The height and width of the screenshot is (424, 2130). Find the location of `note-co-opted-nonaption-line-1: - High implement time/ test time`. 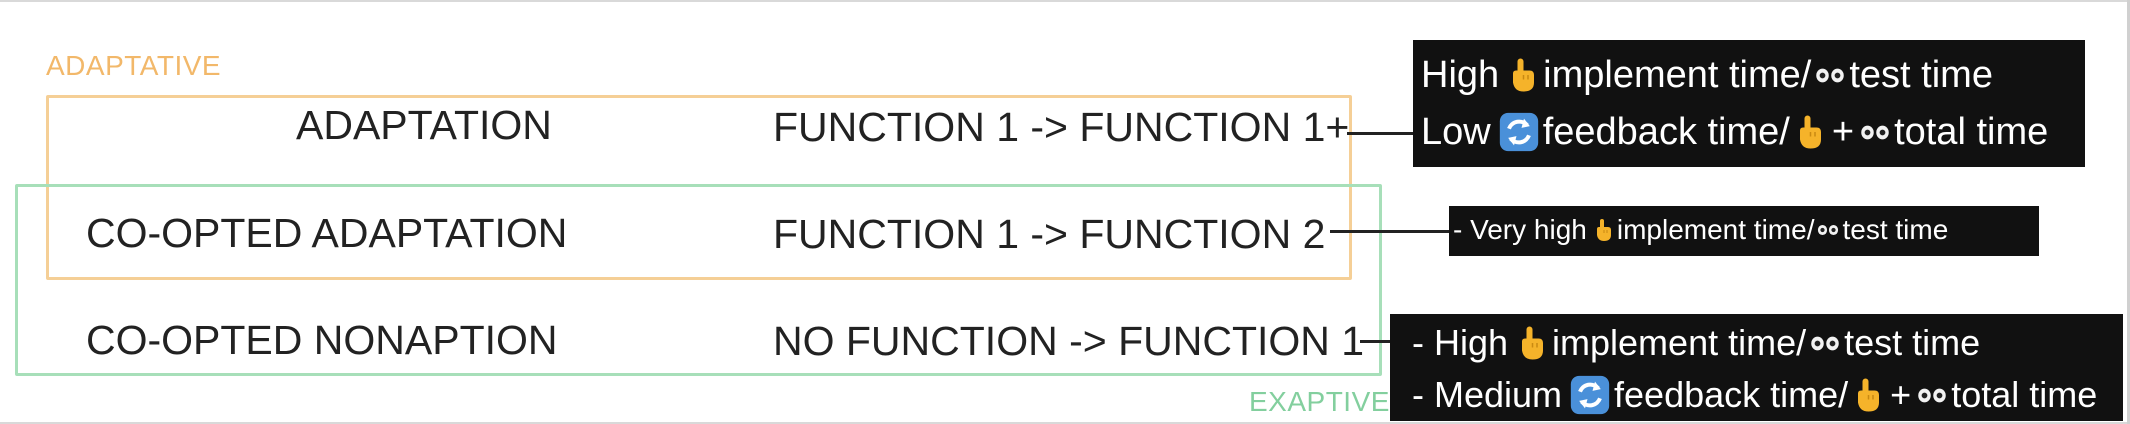

note-co-opted-nonaption-line-1: - High implement time/ test time is located at coordinates (1767, 343).